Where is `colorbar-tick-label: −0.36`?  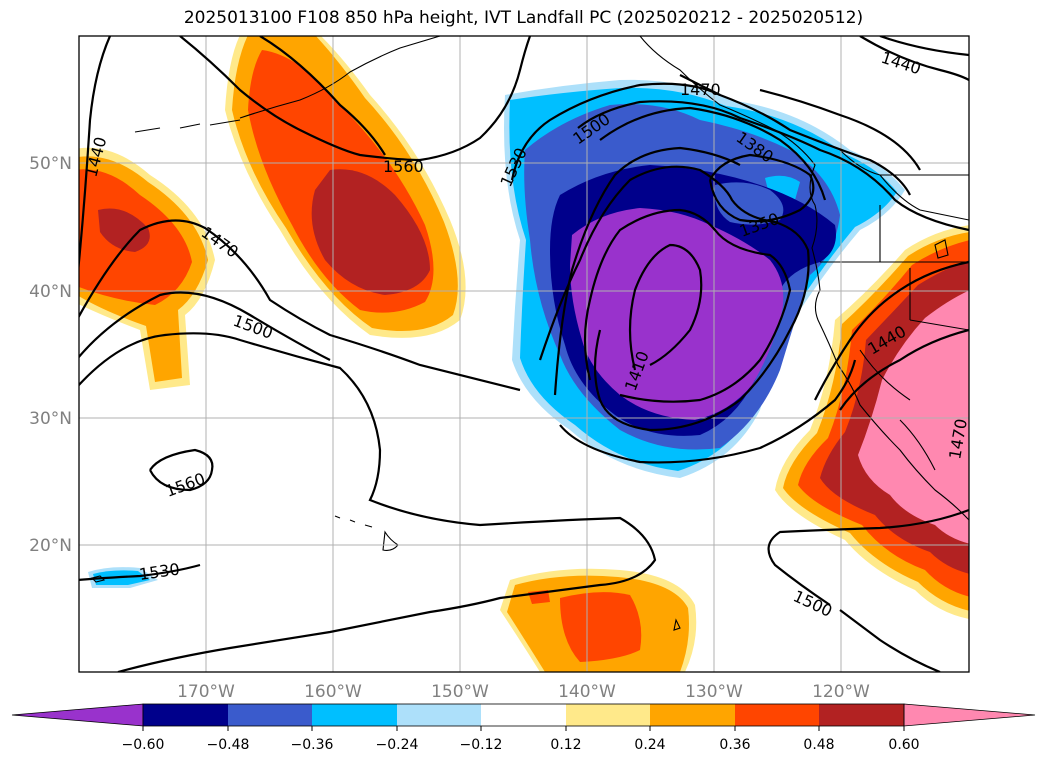 colorbar-tick-label: −0.36 is located at coordinates (312, 745).